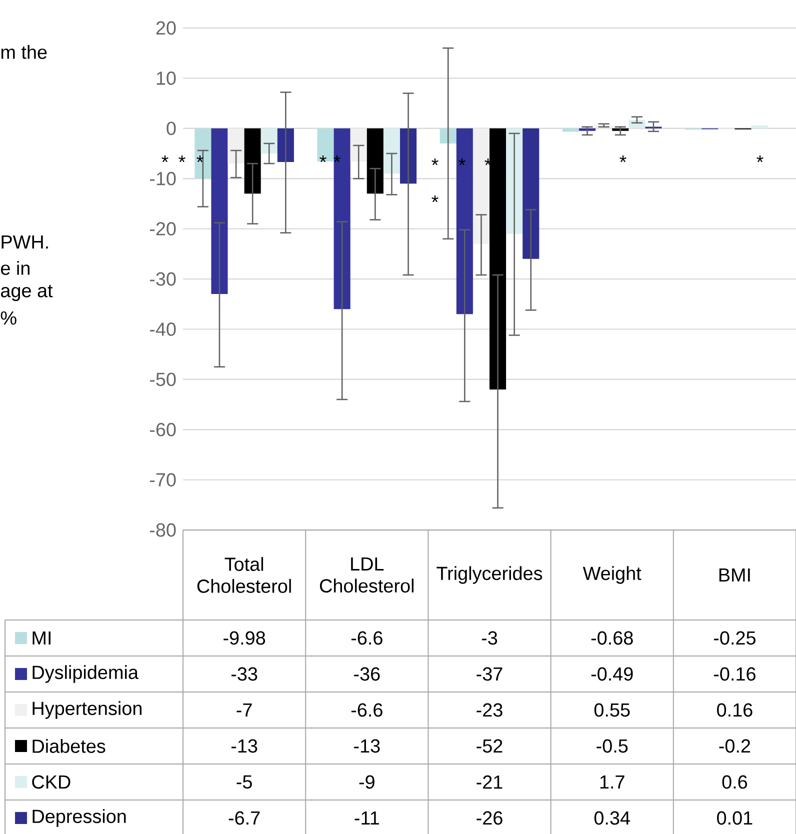  I want to click on y-tick-label: -40, so click(163, 329).